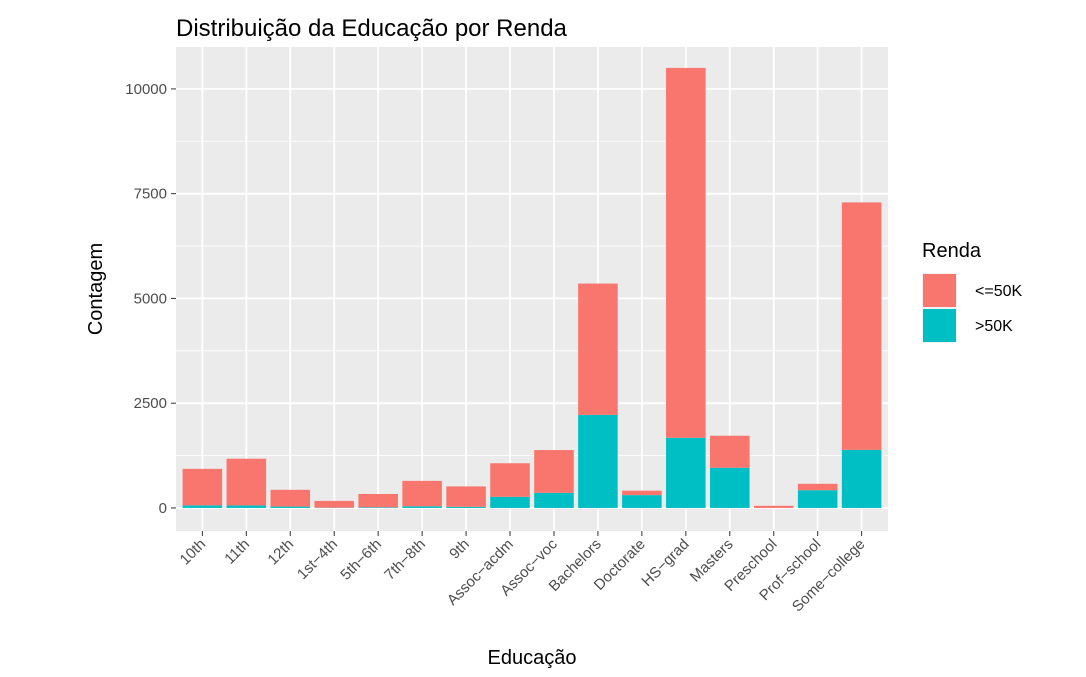 This screenshot has height=677, width=1086. Describe the element at coordinates (952, 251) in the screenshot. I see `legend-title: Renda` at that location.